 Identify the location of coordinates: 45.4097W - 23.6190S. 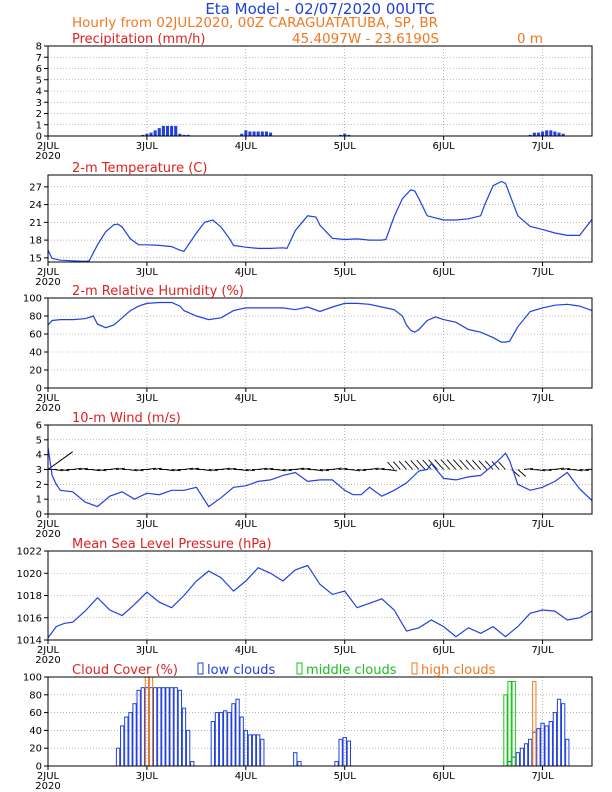
(365, 39).